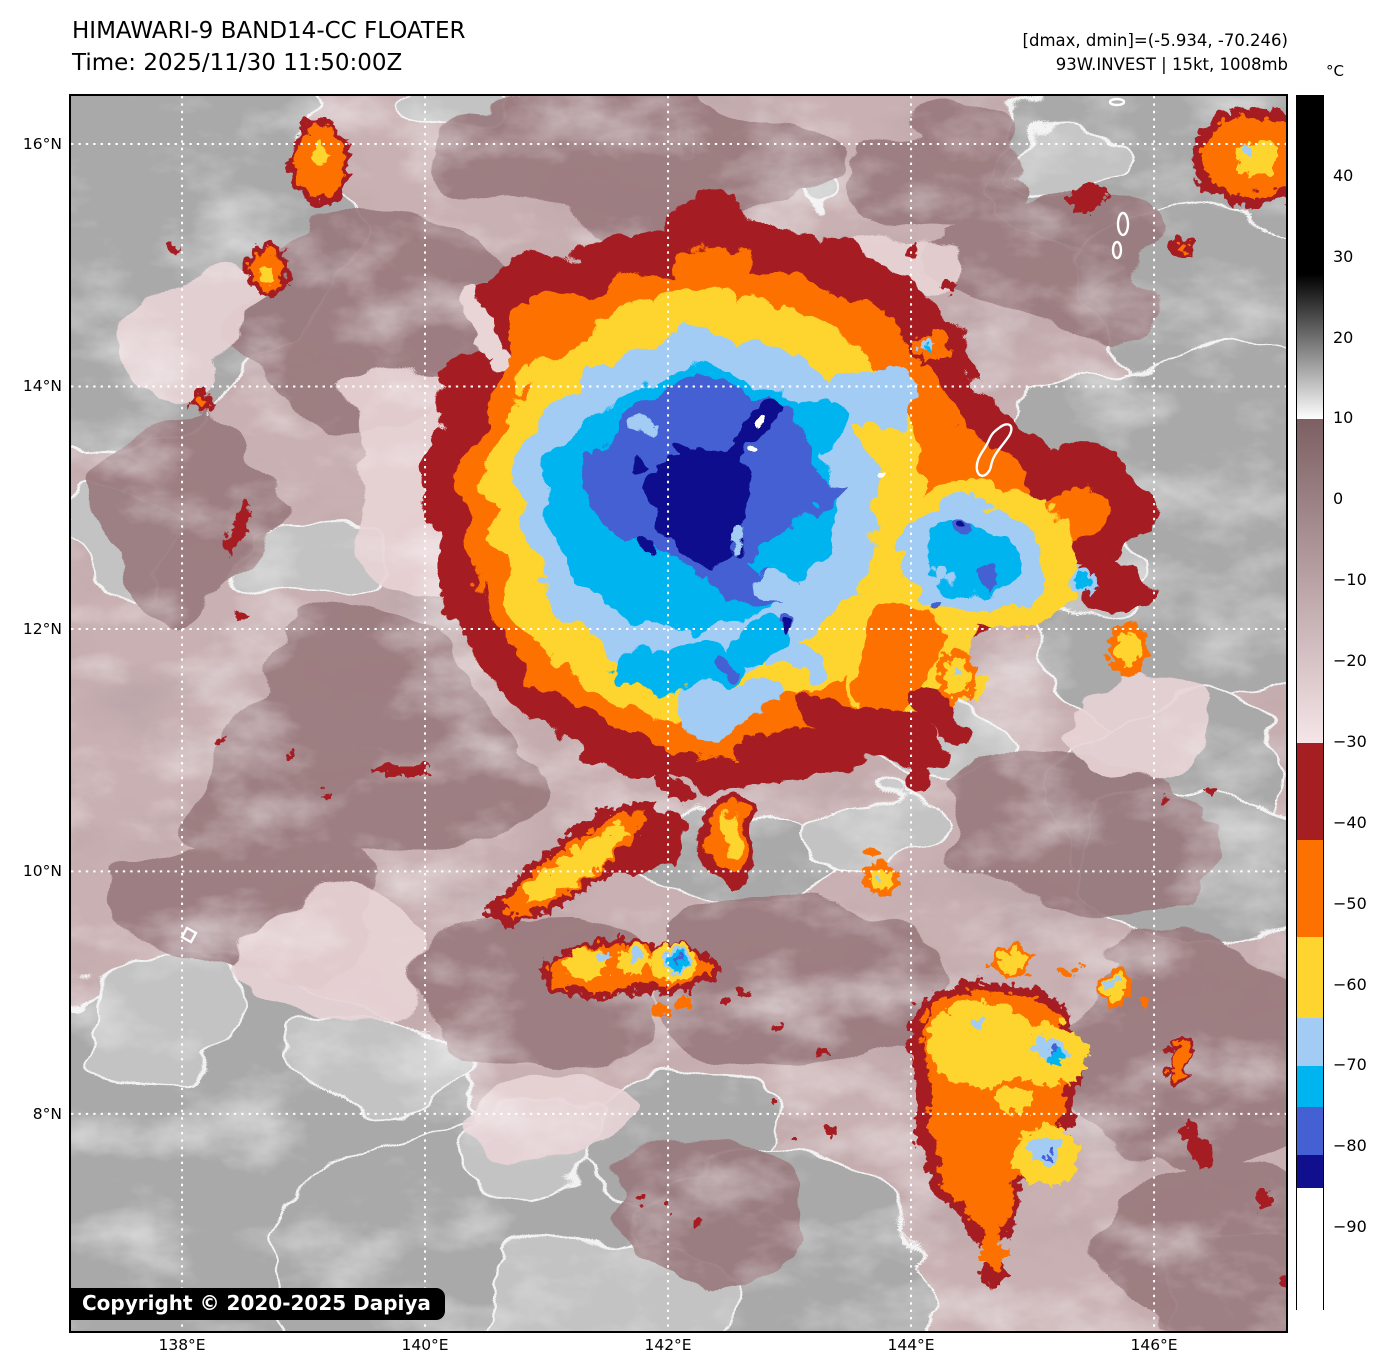  What do you see at coordinates (1343, 256) in the screenshot?
I see `colorbar-tick-label: 30` at bounding box center [1343, 256].